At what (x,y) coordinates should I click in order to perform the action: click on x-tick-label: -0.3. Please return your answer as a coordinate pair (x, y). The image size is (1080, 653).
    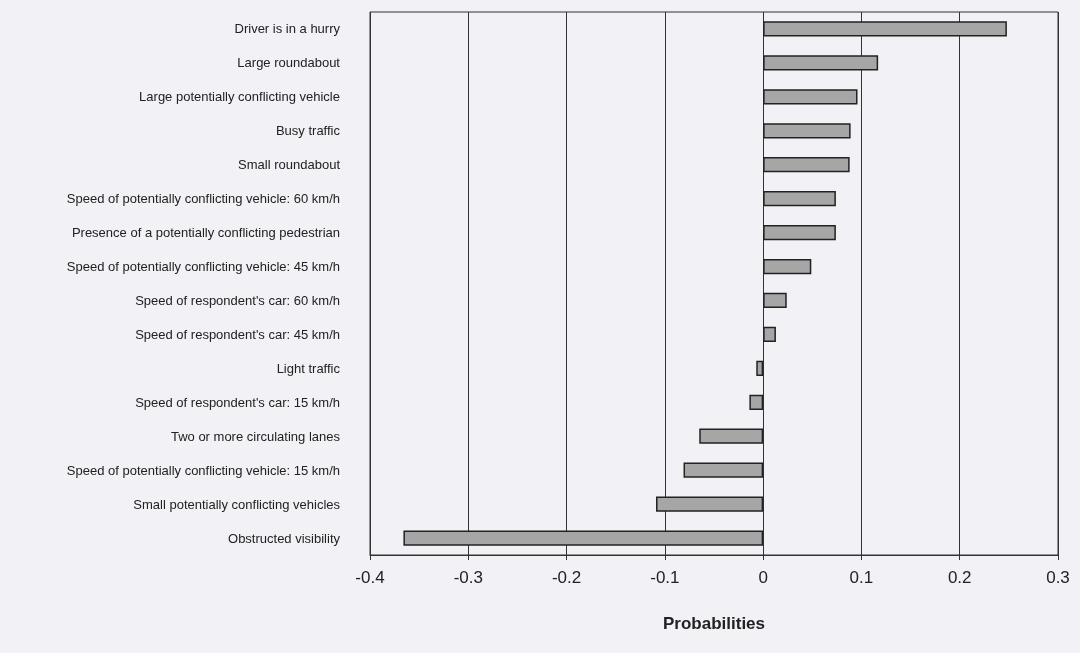
    Looking at the image, I should click on (468, 577).